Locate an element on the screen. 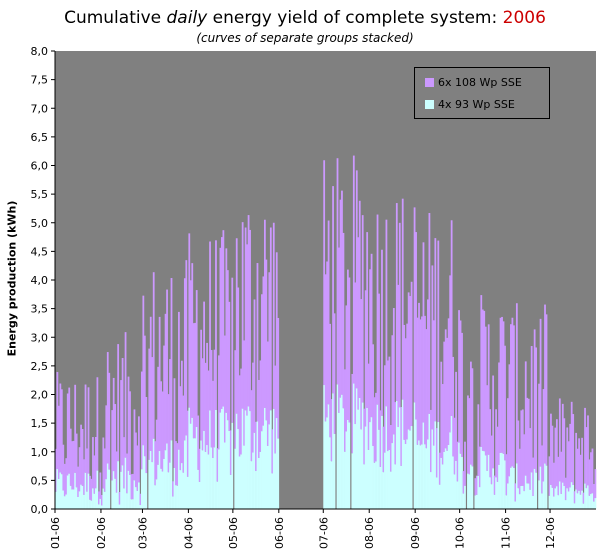 The height and width of the screenshot is (560, 610). x-tick-label: 12-06 is located at coordinates (550, 533).